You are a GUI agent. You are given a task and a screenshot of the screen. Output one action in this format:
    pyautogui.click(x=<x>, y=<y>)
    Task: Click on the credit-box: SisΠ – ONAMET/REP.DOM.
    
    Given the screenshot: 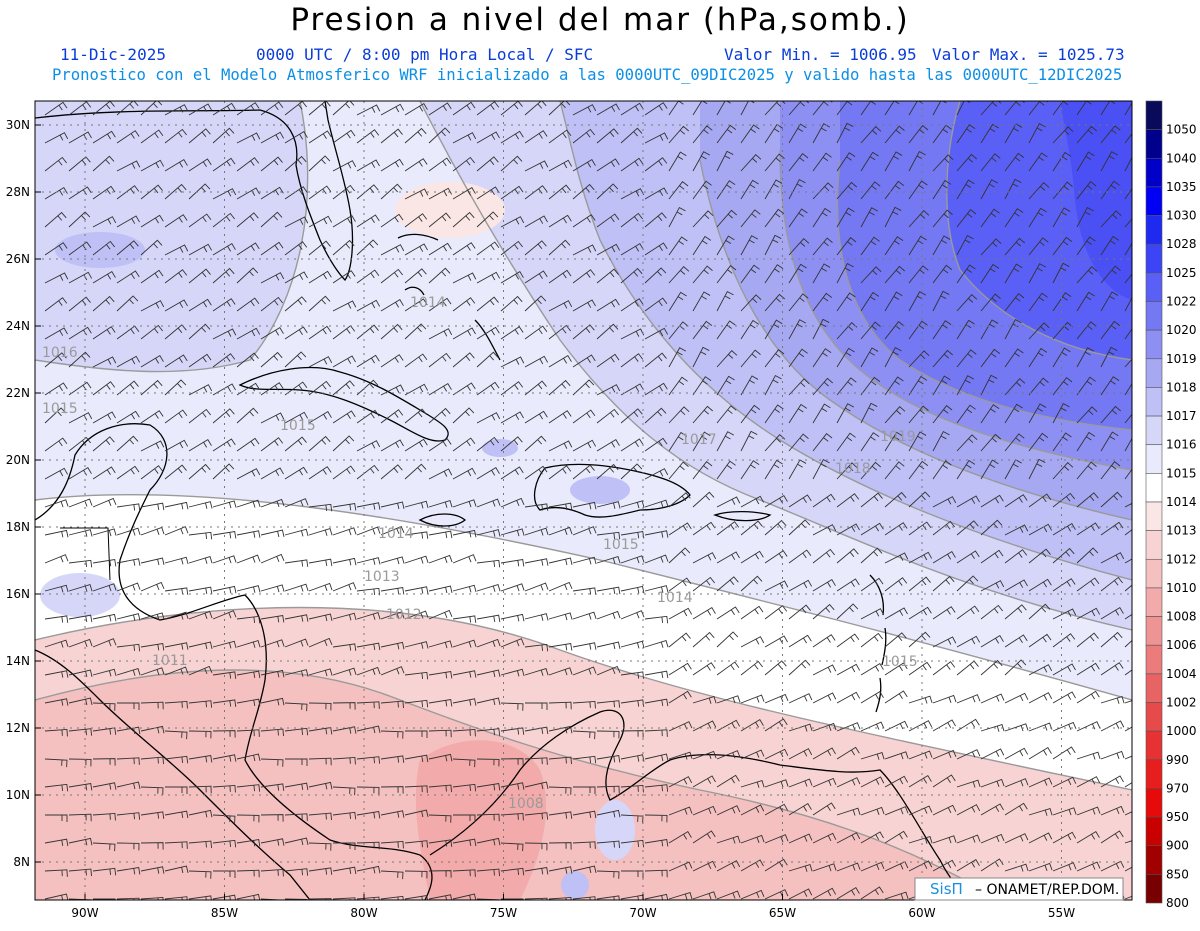 What is the action you would take?
    pyautogui.click(x=1019, y=889)
    